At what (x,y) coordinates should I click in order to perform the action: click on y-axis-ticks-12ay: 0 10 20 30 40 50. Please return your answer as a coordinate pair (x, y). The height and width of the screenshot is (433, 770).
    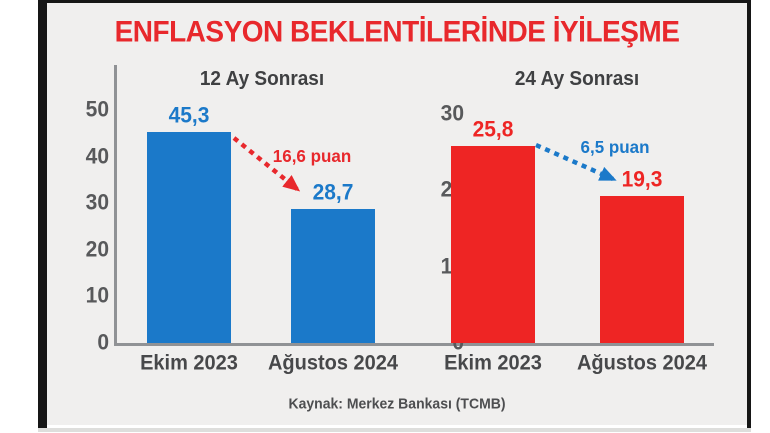
    Looking at the image, I should click on (88, 226).